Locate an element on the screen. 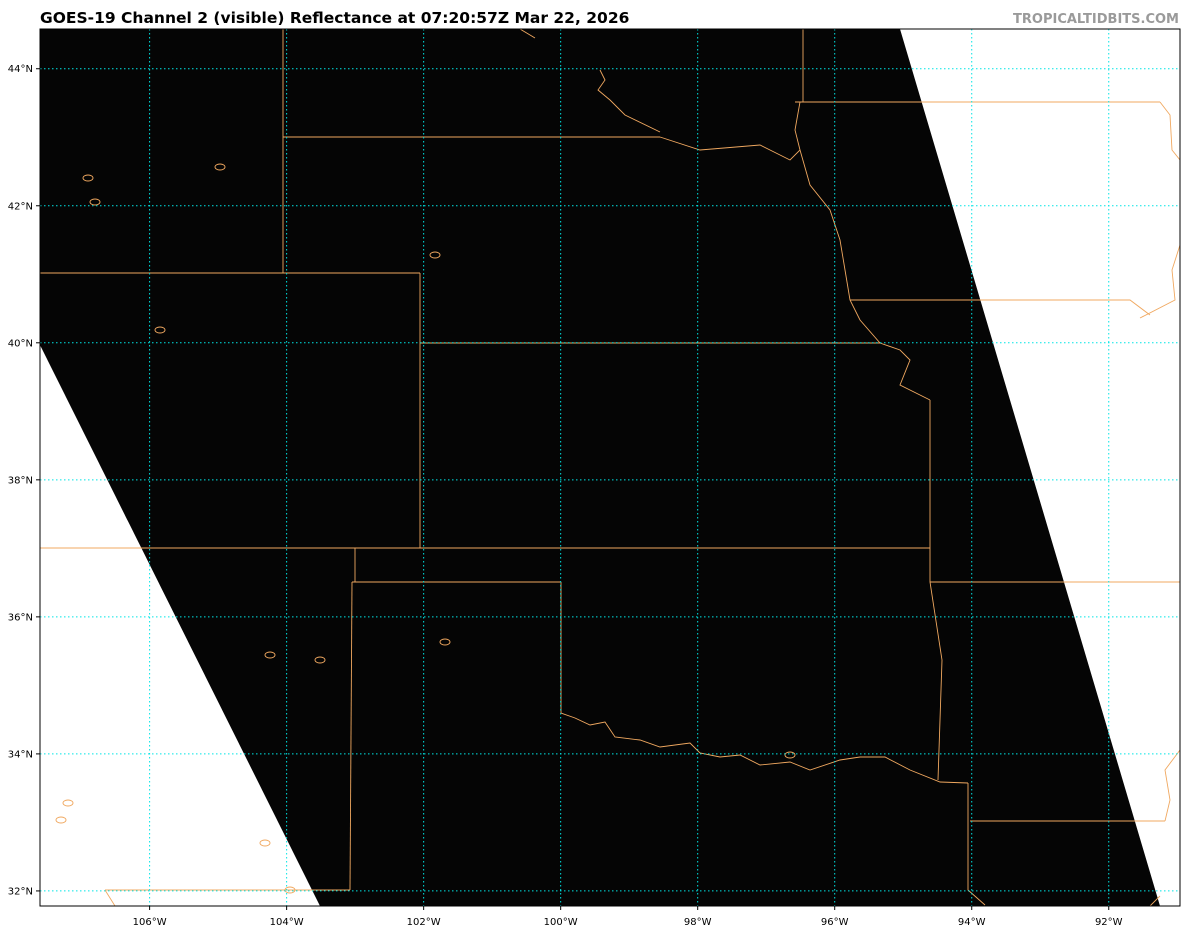 The width and height of the screenshot is (1200, 929). latitude-label: 40°N is located at coordinates (20, 343).